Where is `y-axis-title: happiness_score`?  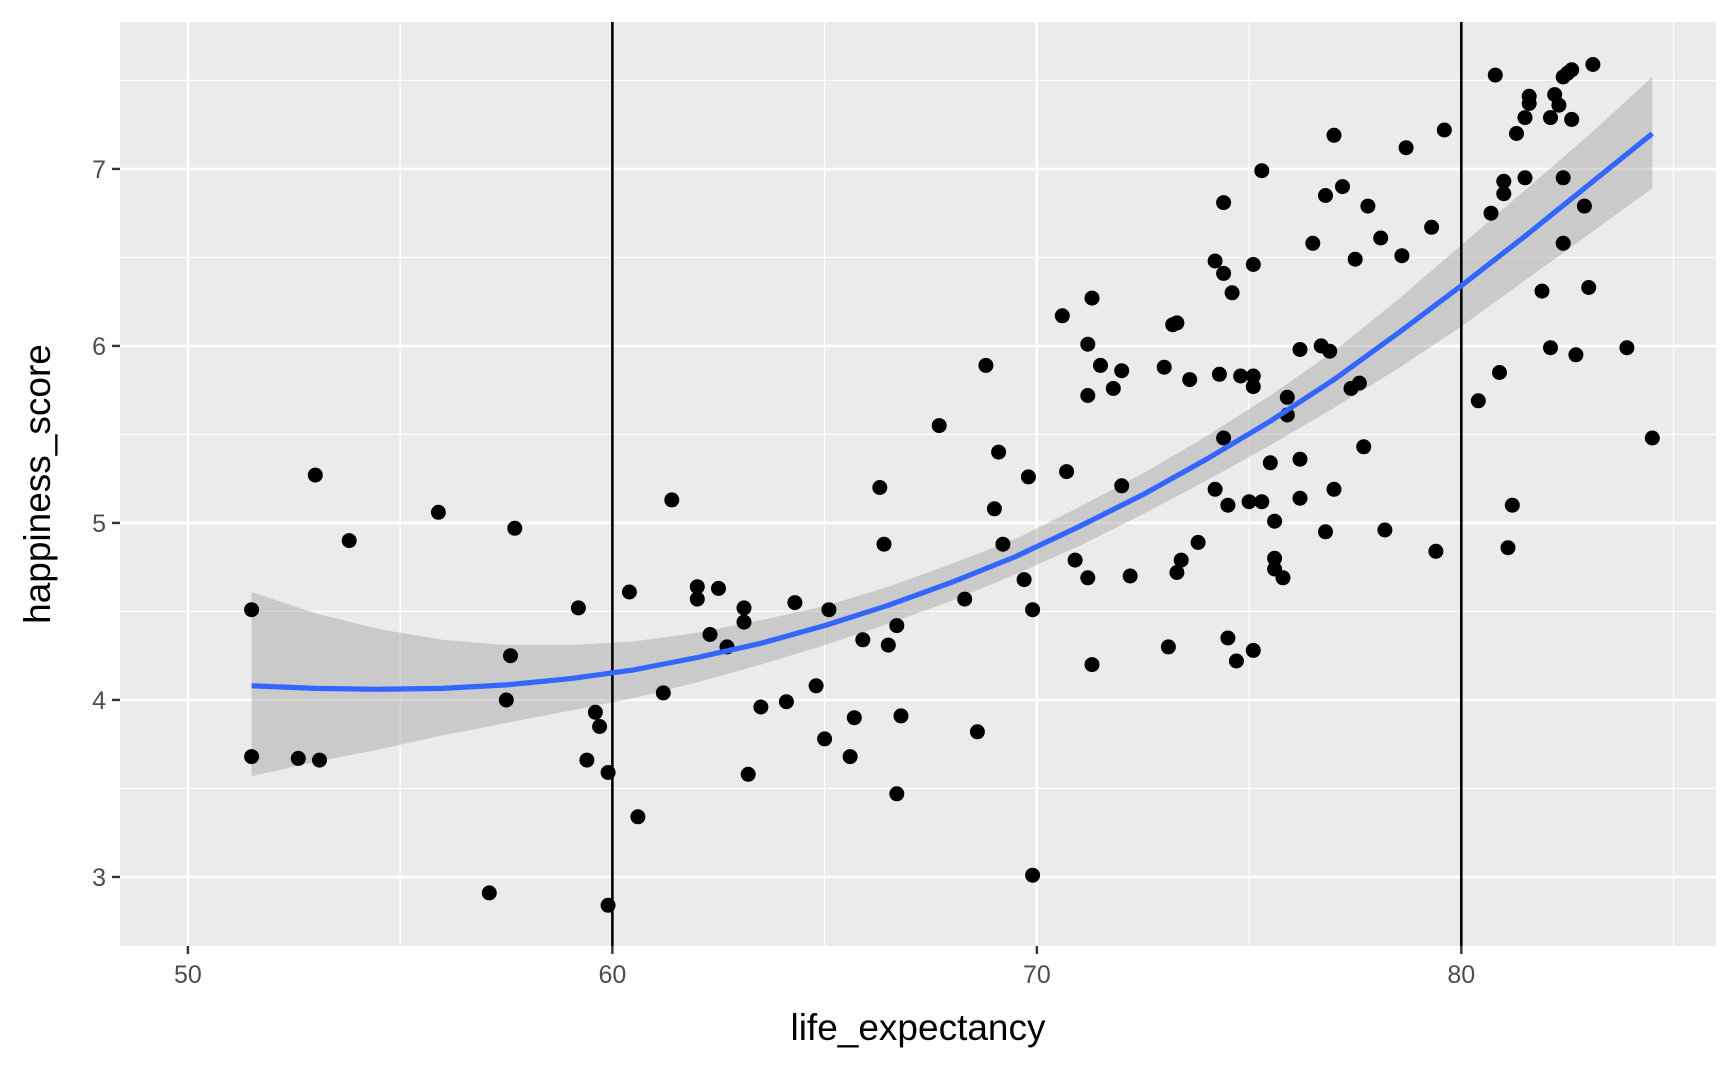
y-axis-title: happiness_score is located at coordinates (37, 484).